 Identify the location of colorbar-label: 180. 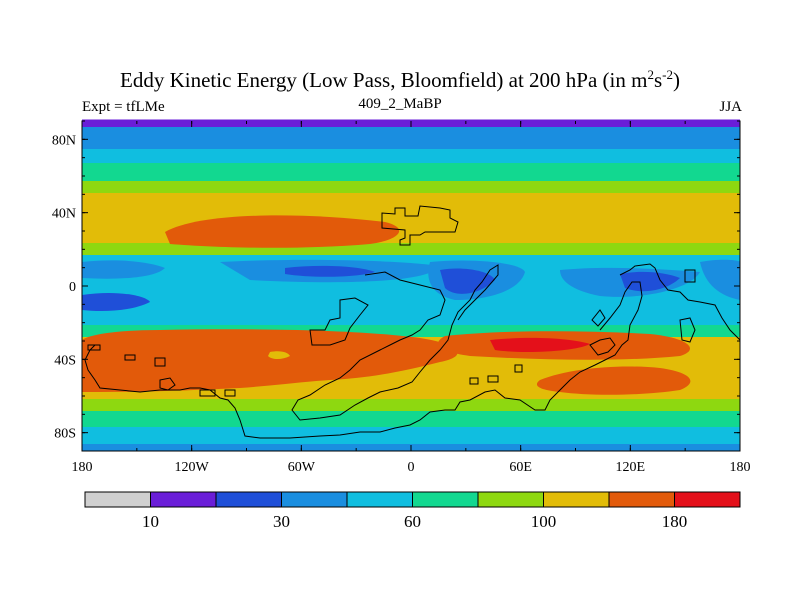
(675, 521).